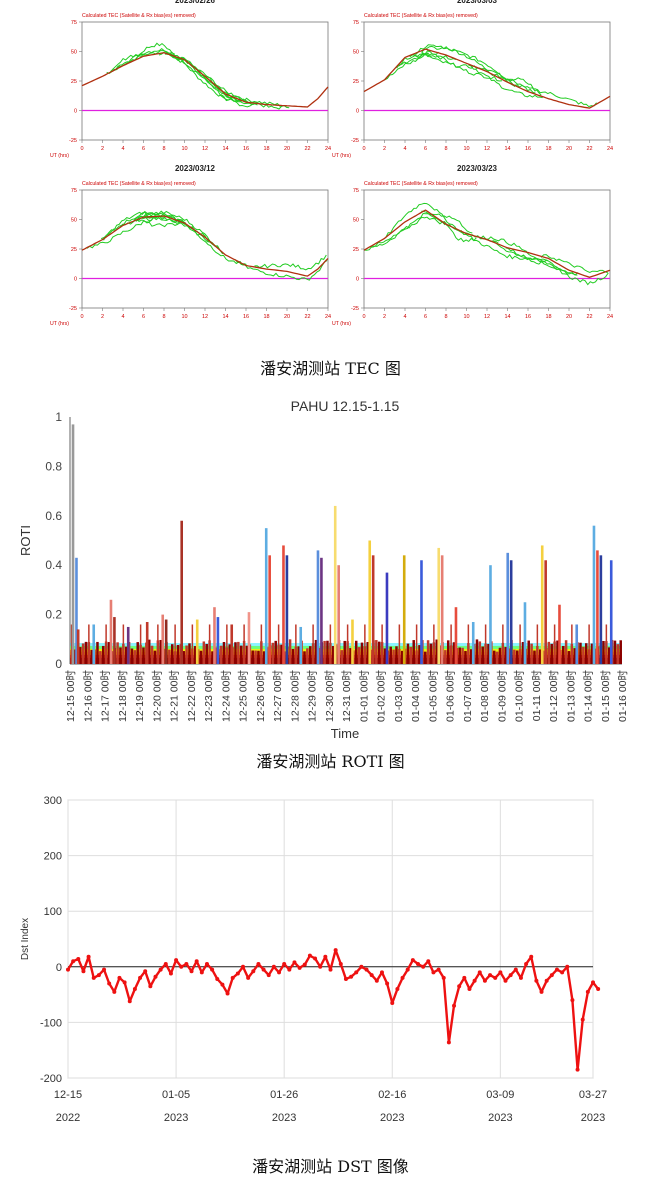  What do you see at coordinates (278, 696) in the screenshot?
I see `roti-x-tick-label: 12-27 00时` at bounding box center [278, 696].